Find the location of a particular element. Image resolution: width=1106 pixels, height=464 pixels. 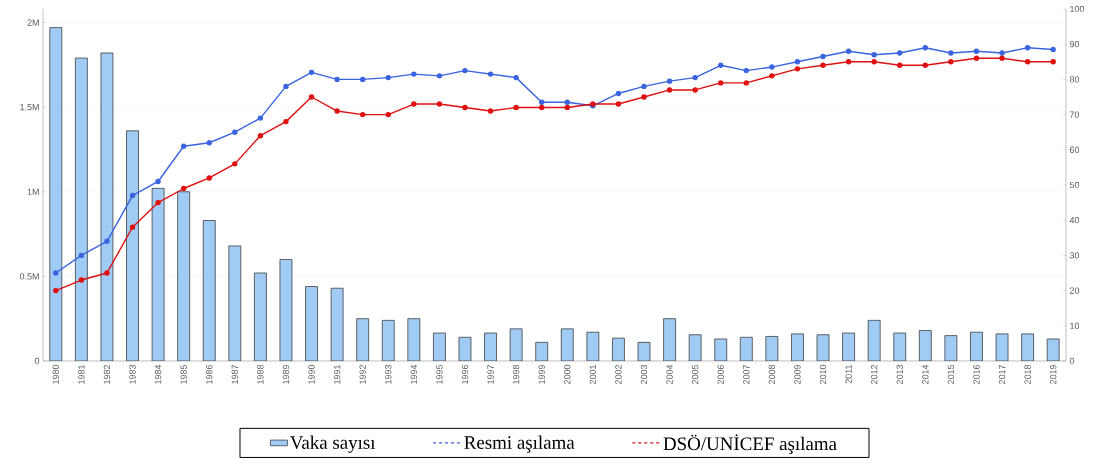

y2-tick-label: 100 is located at coordinates (1077, 9).